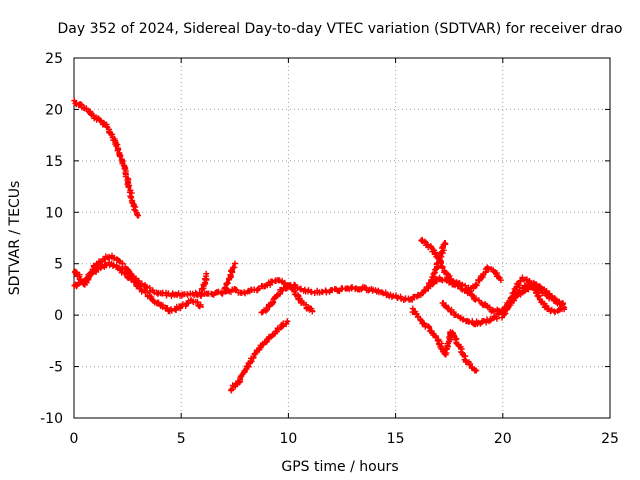 This screenshot has width=640, height=480. Describe the element at coordinates (56, 368) in the screenshot. I see `y-tick-label: -5` at that location.